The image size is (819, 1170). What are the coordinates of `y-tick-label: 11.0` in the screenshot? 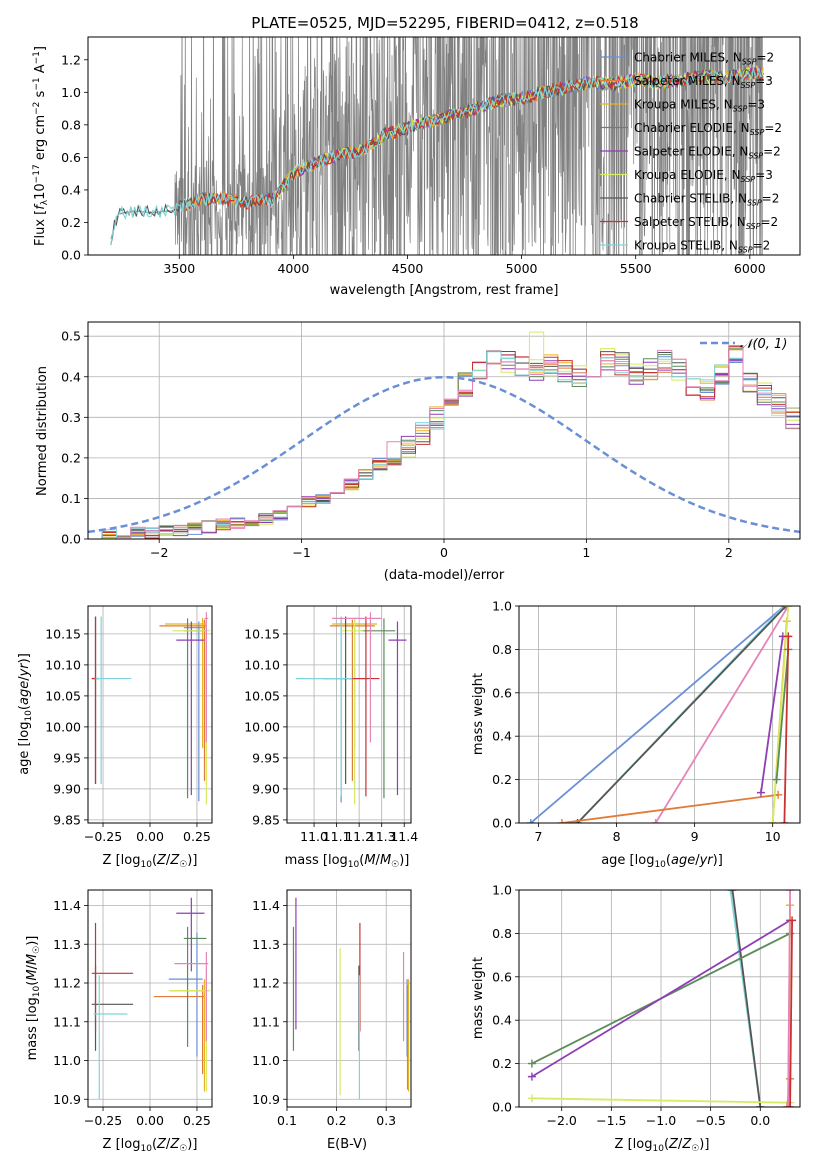 It's located at (67, 1060).